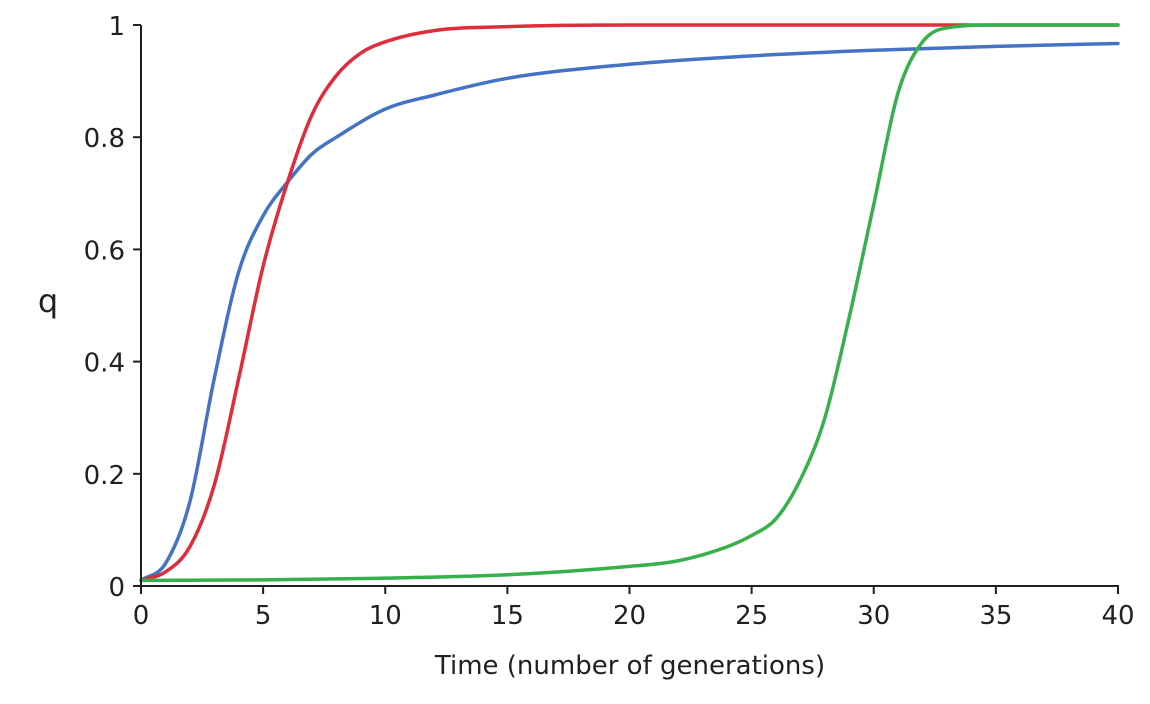 The image size is (1150, 704). Describe the element at coordinates (263, 616) in the screenshot. I see `x-tick-label: 5` at that location.